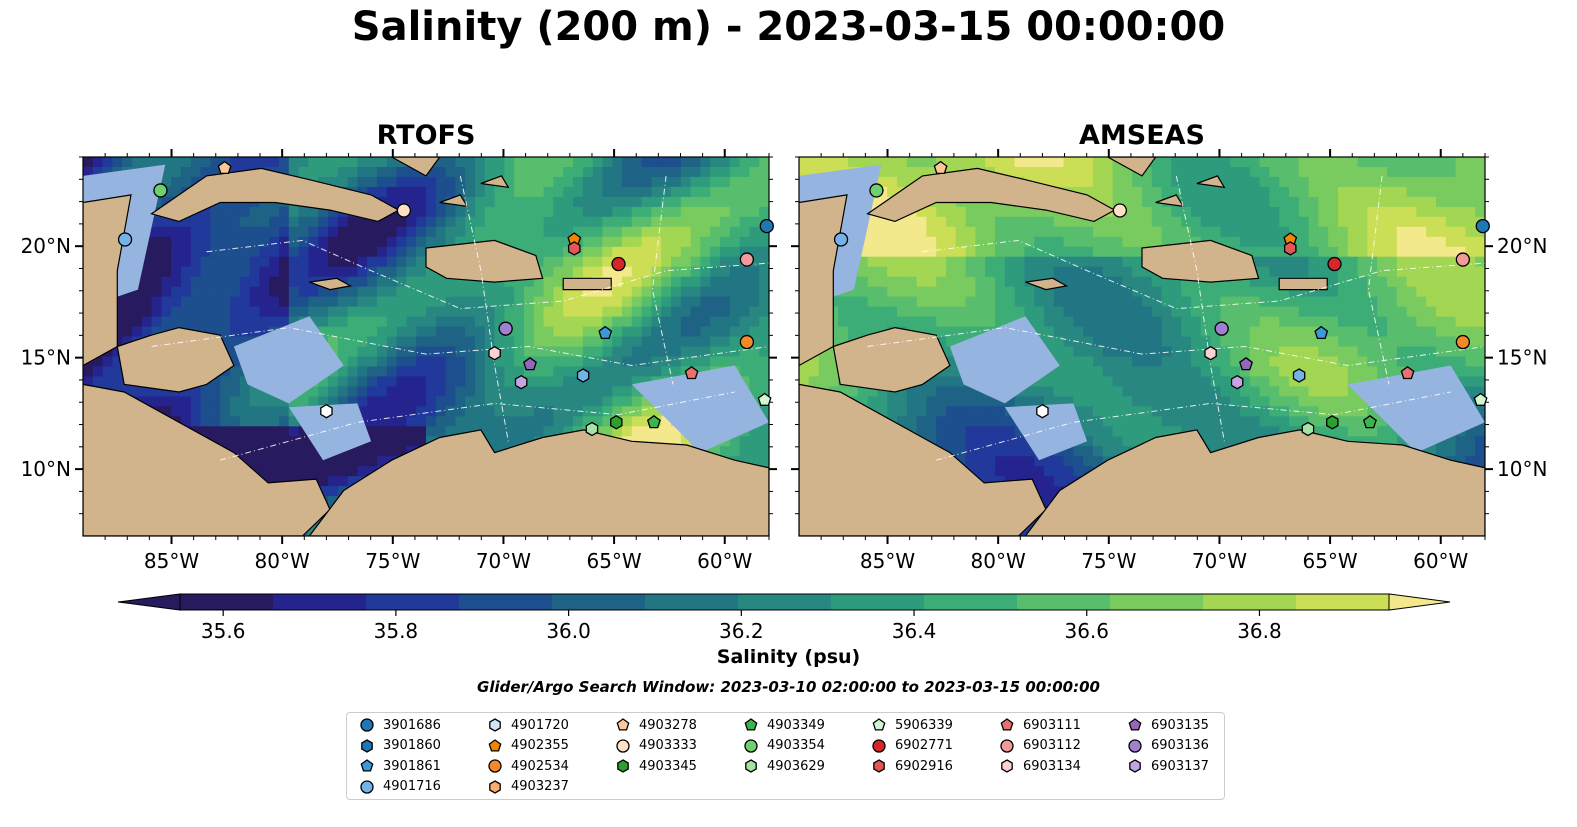 This screenshot has width=1577, height=827. What do you see at coordinates (1329, 561) in the screenshot?
I see `lon-tick-label: 65°W` at bounding box center [1329, 561].